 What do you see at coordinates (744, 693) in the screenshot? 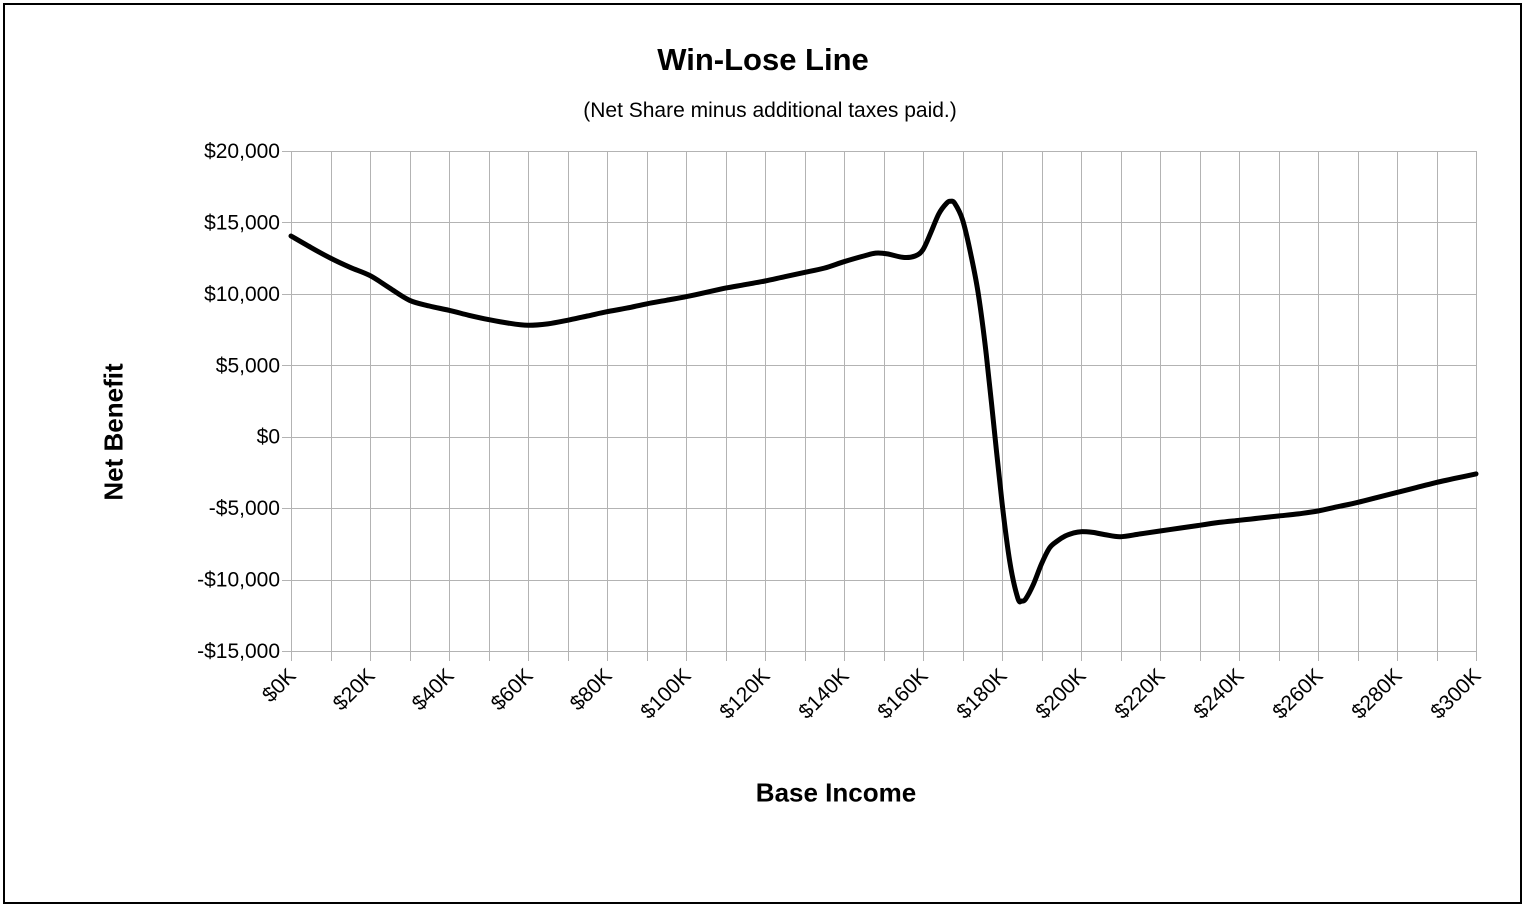
I see `x-tick-label: $120K` at bounding box center [744, 693].